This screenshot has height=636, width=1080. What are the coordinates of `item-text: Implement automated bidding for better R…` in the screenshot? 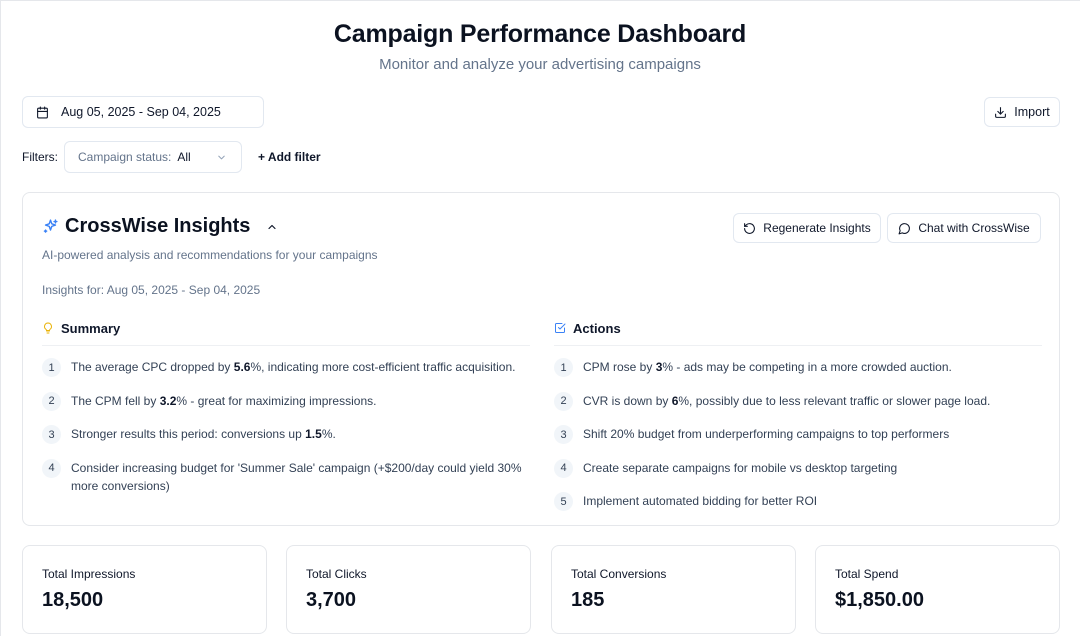 It's located at (700, 501).